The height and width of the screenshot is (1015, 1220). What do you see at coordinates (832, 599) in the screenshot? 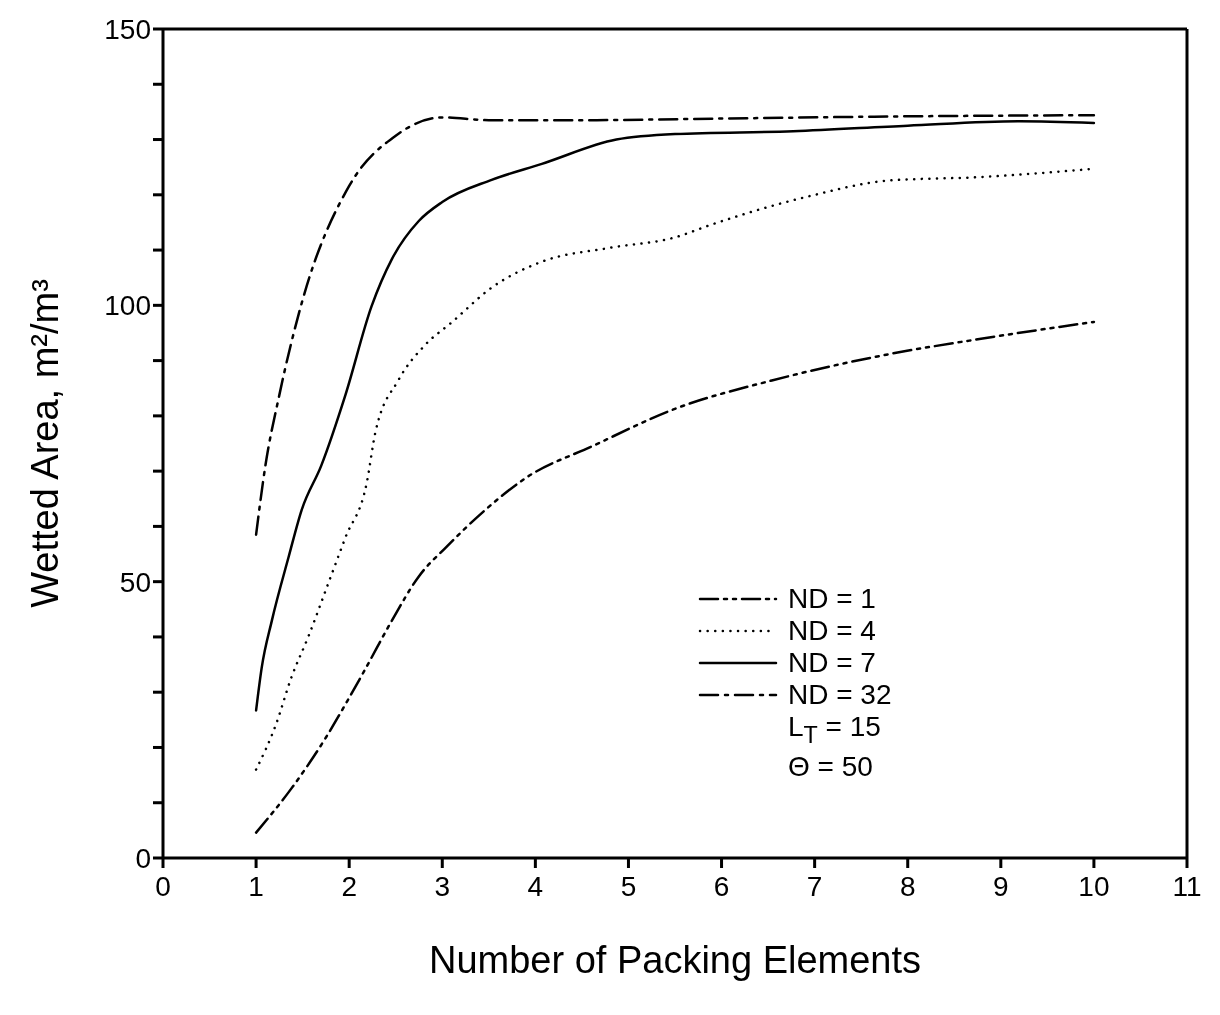
I see `legend-label: ND = 1` at bounding box center [832, 599].